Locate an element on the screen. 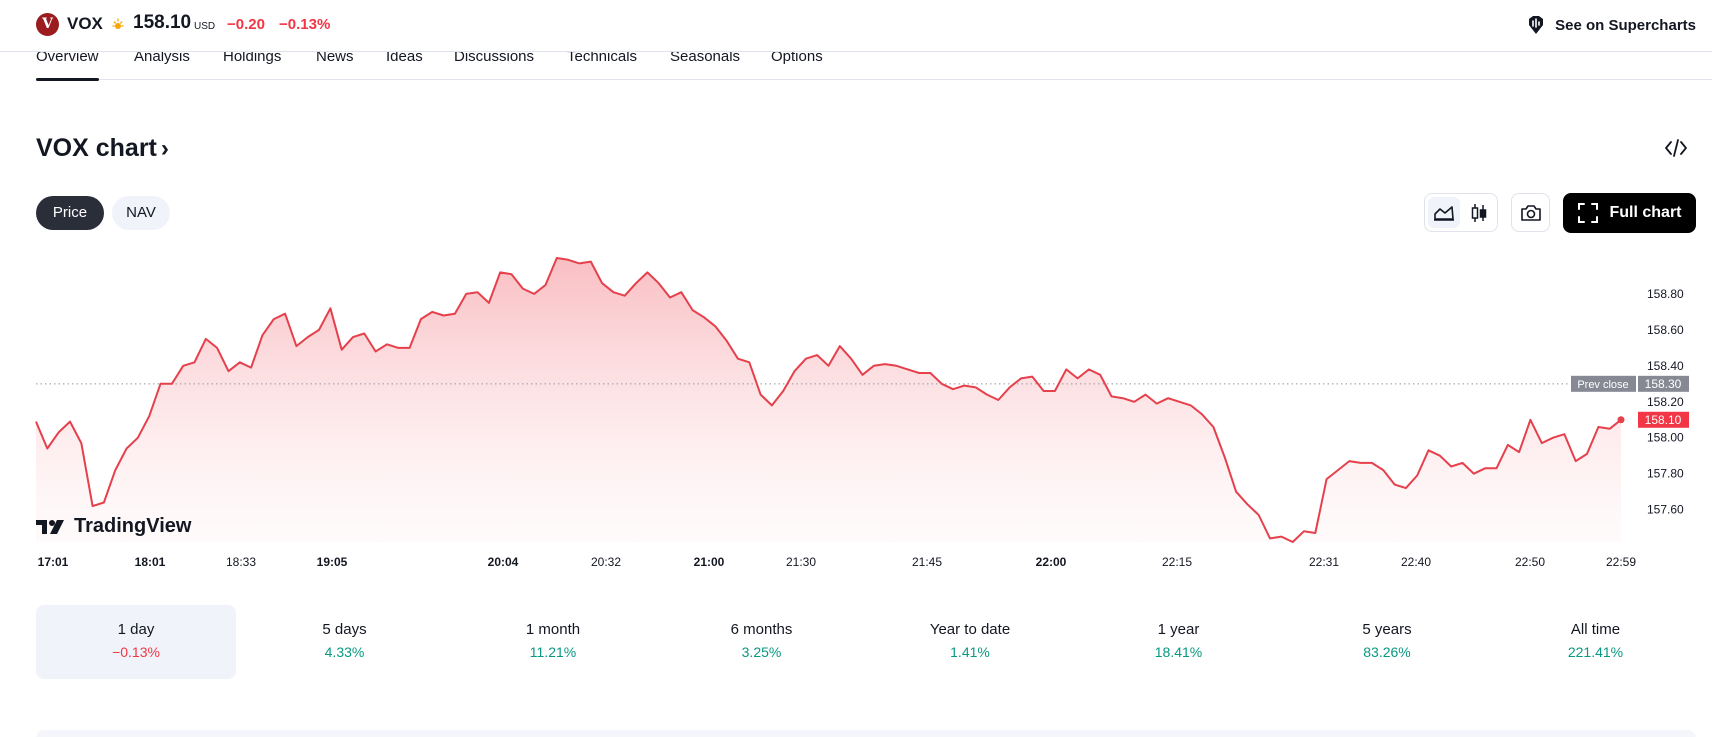 The height and width of the screenshot is (737, 1712). chart-type-switcher is located at coordinates (1461, 212).